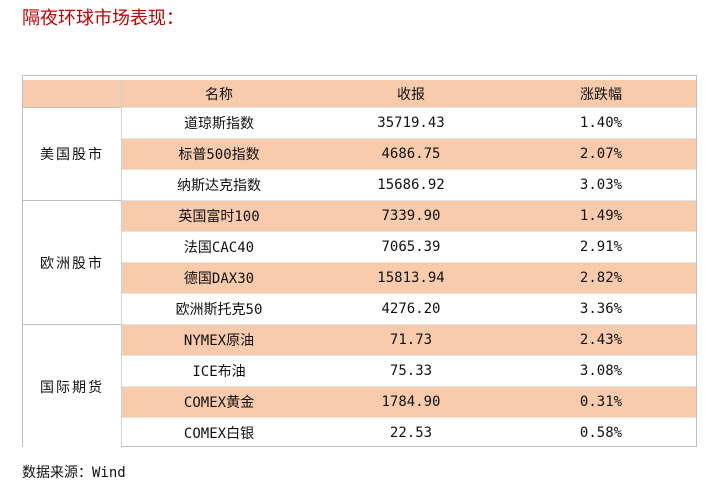  I want to click on cell: 2.07%, so click(601, 154).